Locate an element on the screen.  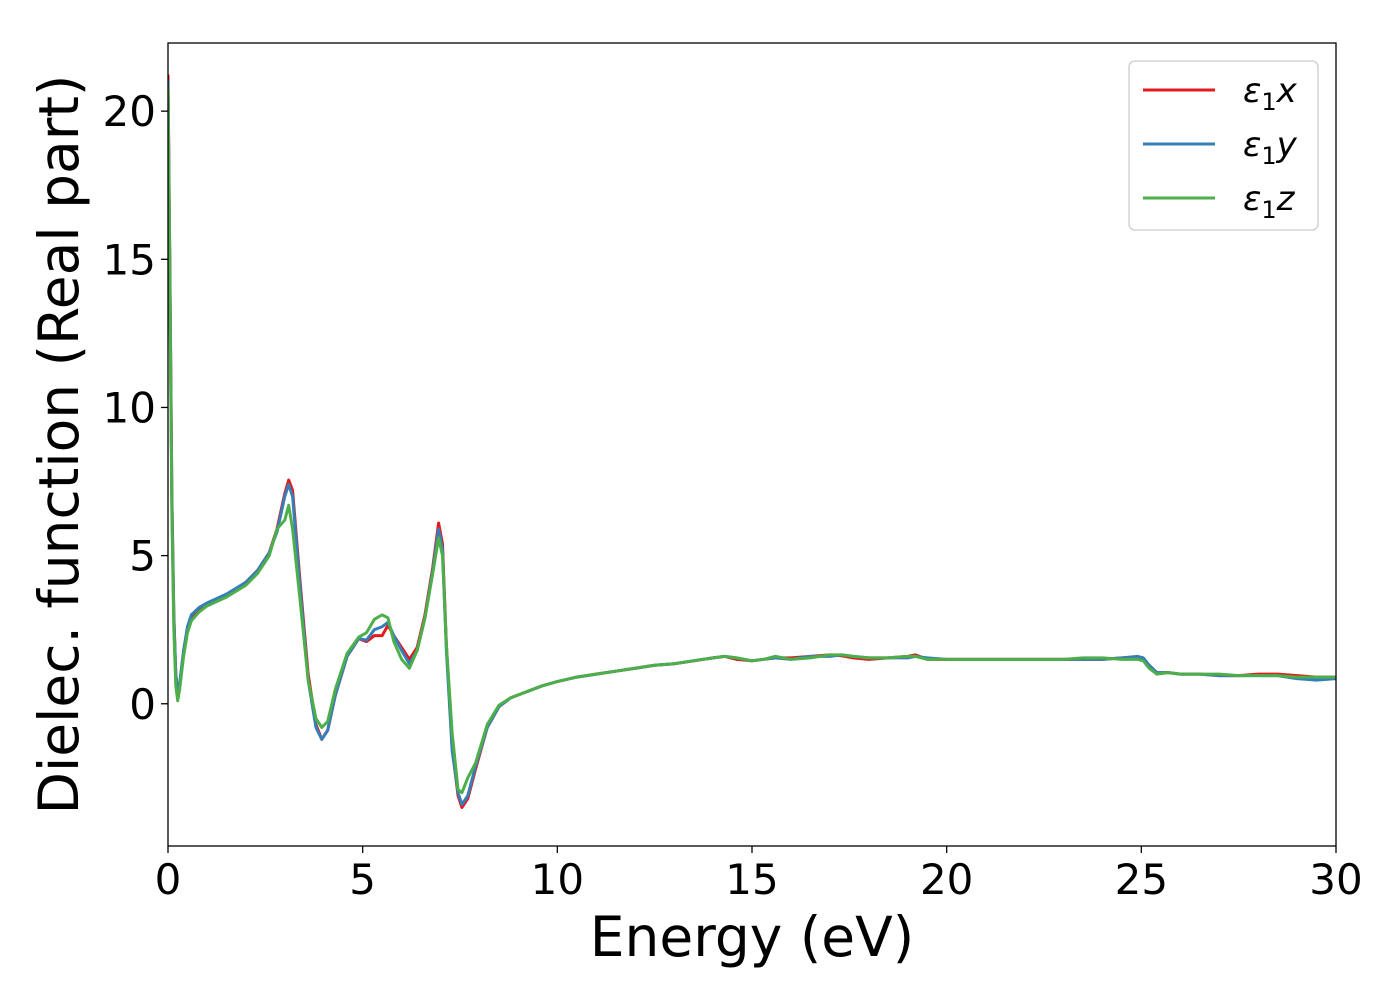
legend-label-z: ε1z is located at coordinates (1269, 201).